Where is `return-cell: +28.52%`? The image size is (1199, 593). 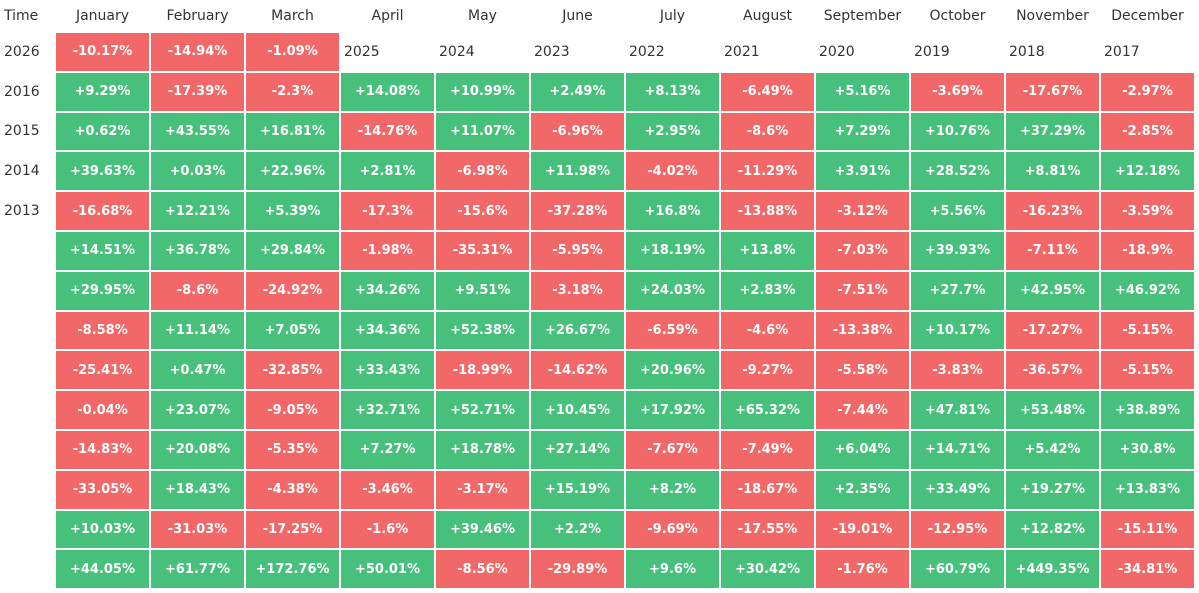
return-cell: +28.52% is located at coordinates (957, 171).